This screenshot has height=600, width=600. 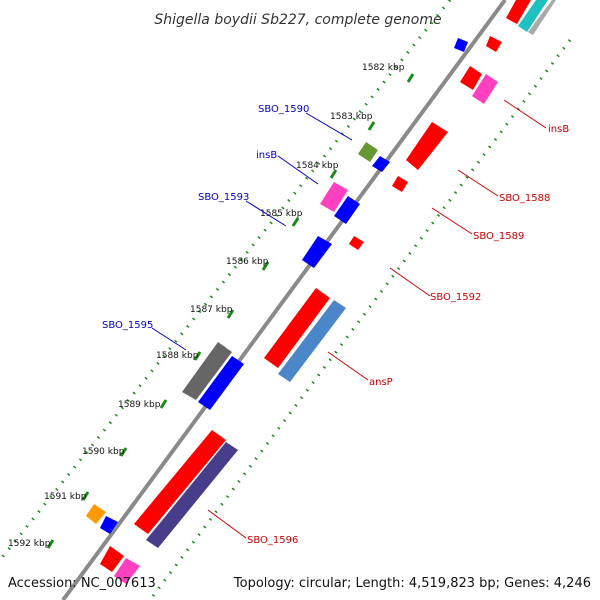 I want to click on gene-insB-pink, so click(x=485, y=89).